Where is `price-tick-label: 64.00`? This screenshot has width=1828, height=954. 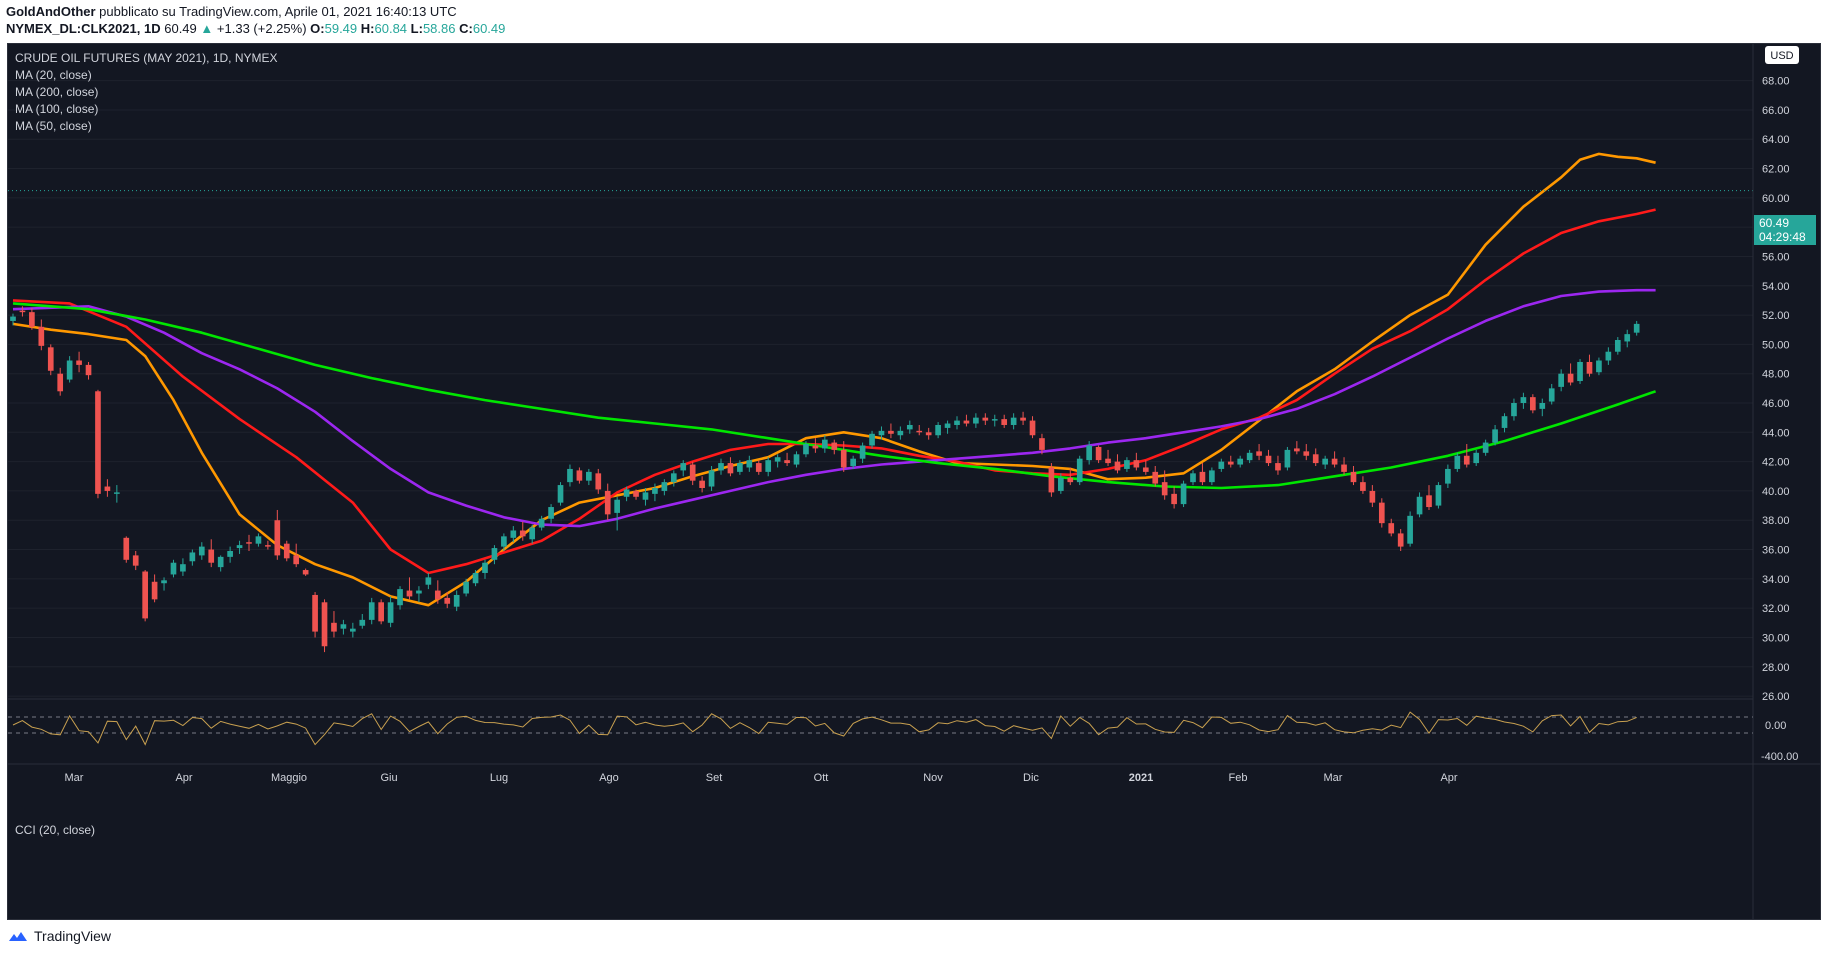 price-tick-label: 64.00 is located at coordinates (1776, 140).